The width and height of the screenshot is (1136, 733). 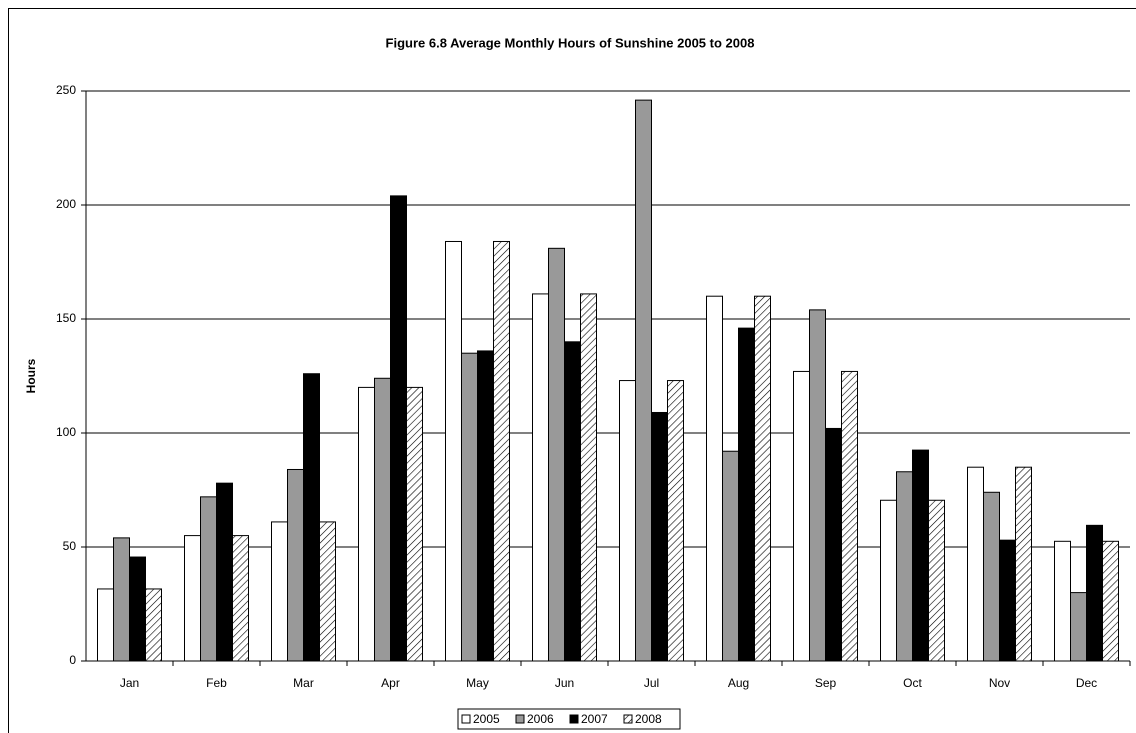 What do you see at coordinates (70, 546) in the screenshot?
I see `y-tick-label: 50` at bounding box center [70, 546].